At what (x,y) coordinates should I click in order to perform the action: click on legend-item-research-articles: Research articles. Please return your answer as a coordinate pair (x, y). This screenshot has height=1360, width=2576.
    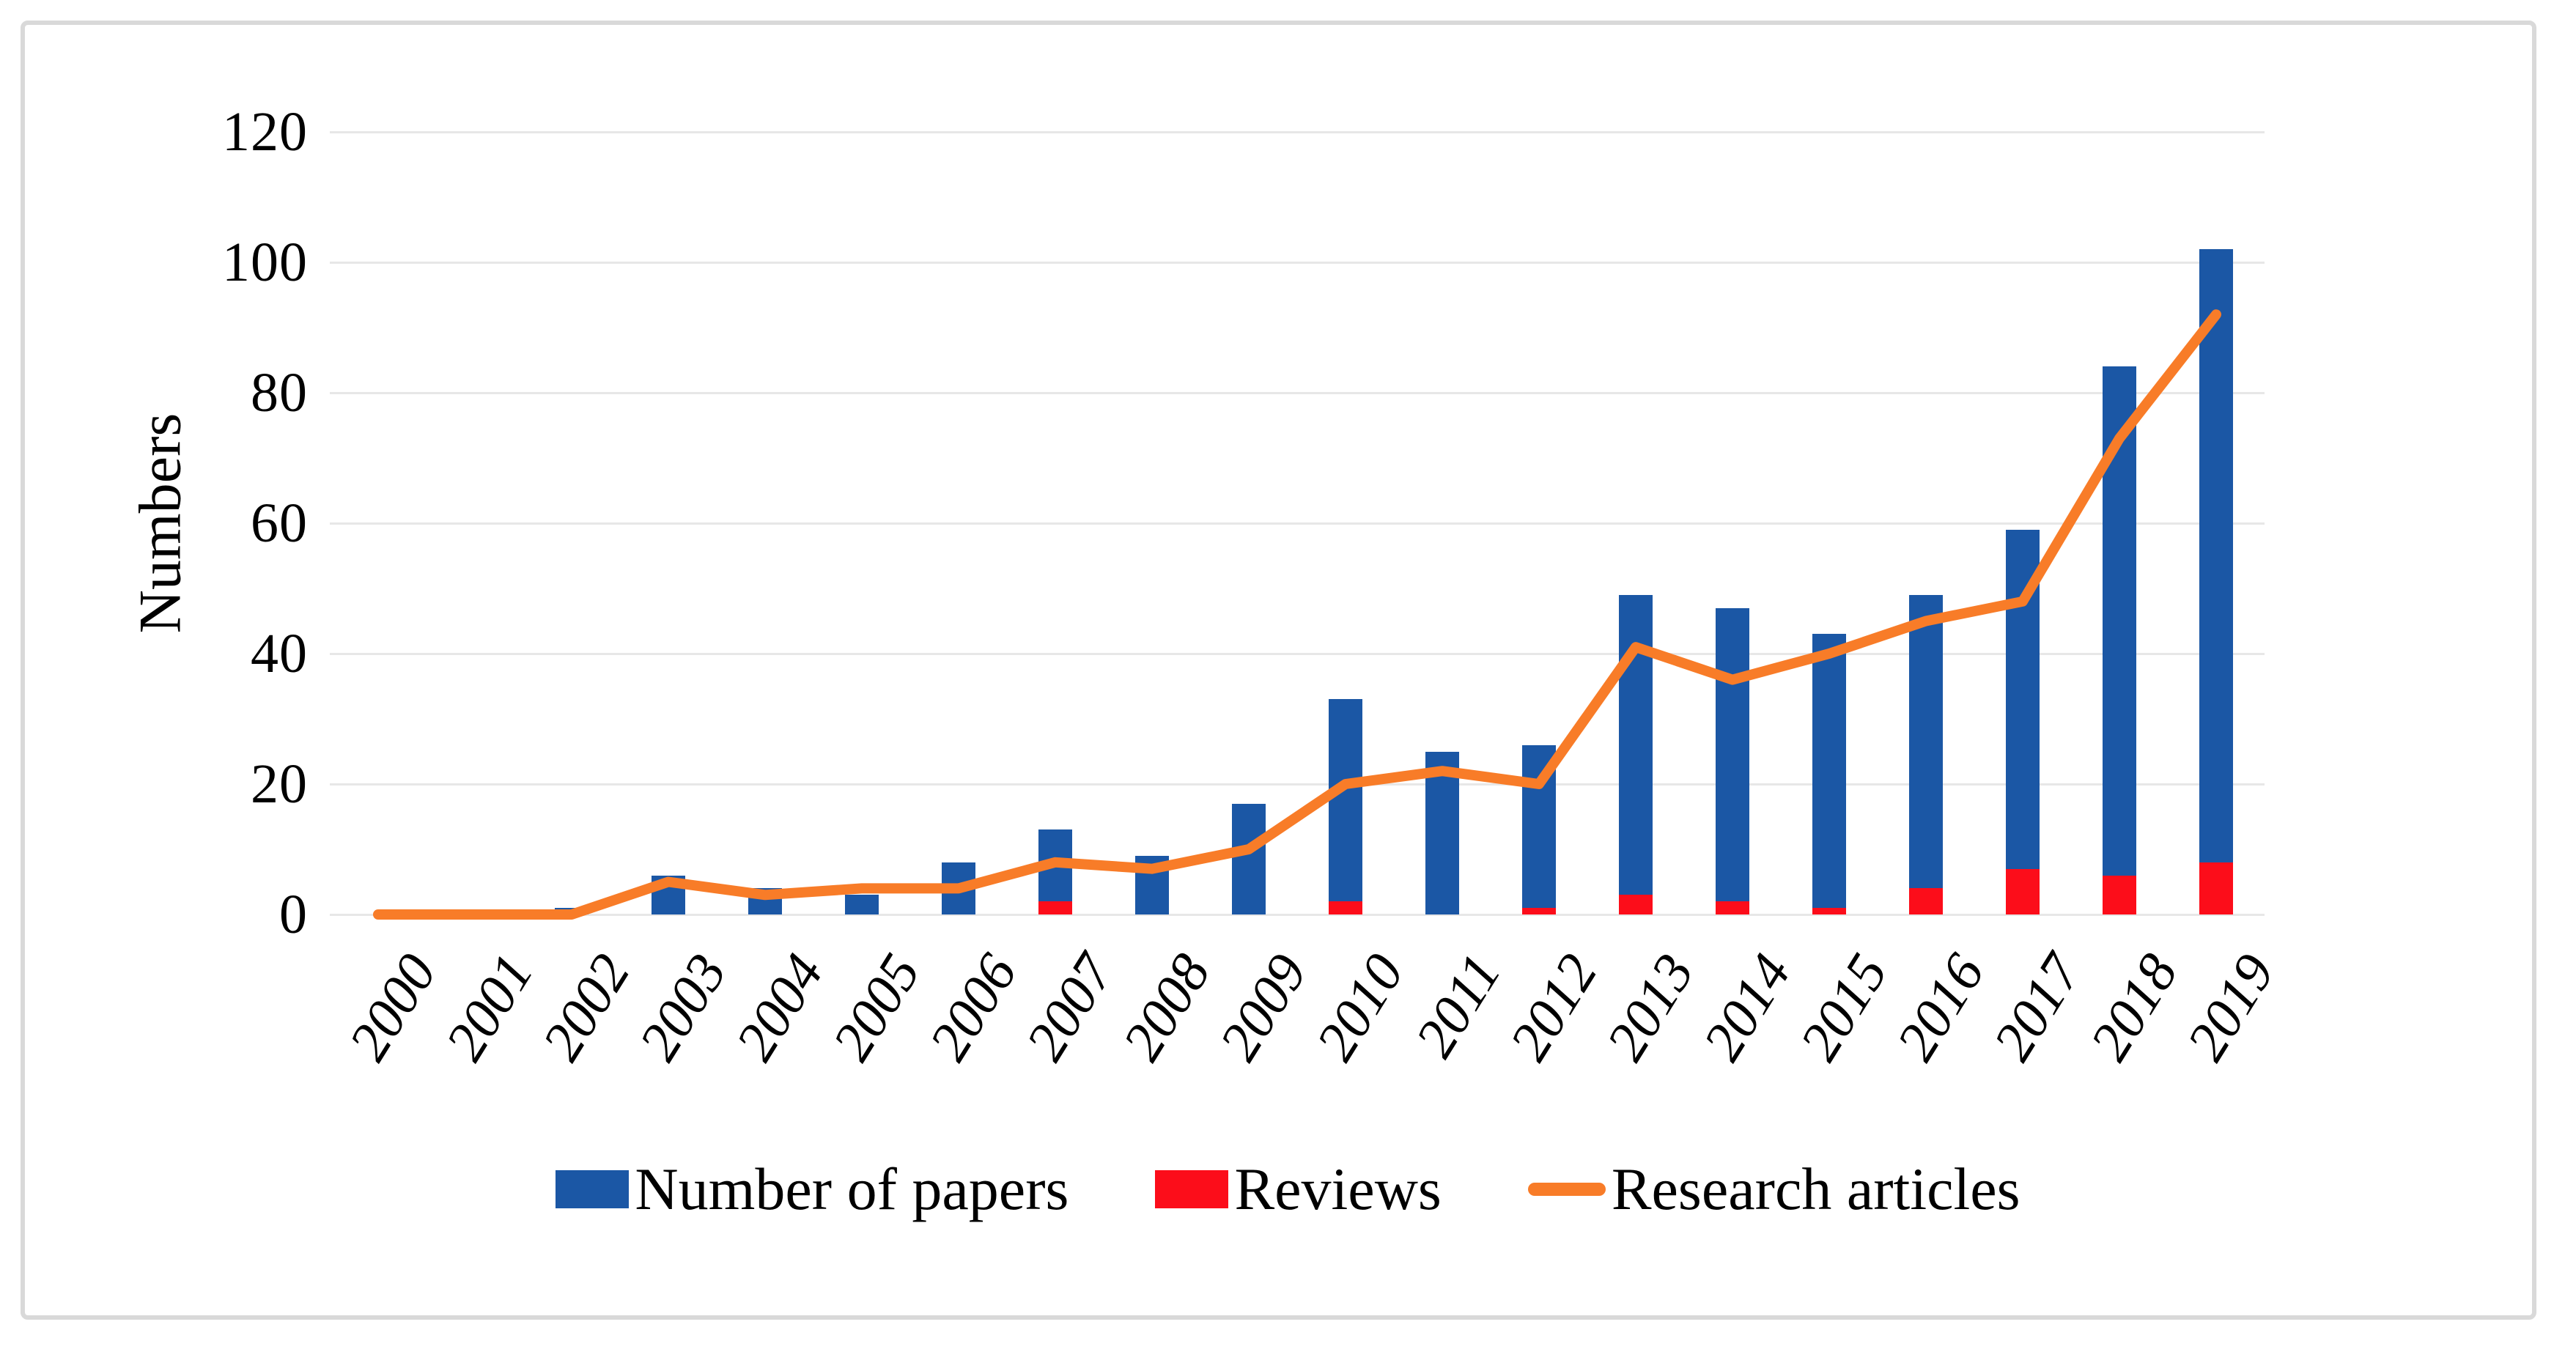
    Looking at the image, I should click on (1774, 1189).